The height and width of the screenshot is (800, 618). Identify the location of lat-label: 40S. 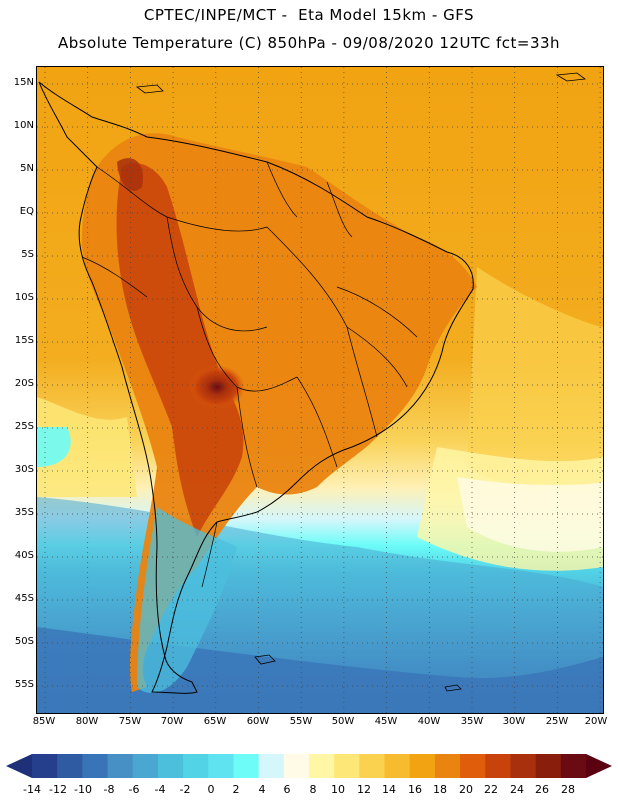
(24, 555).